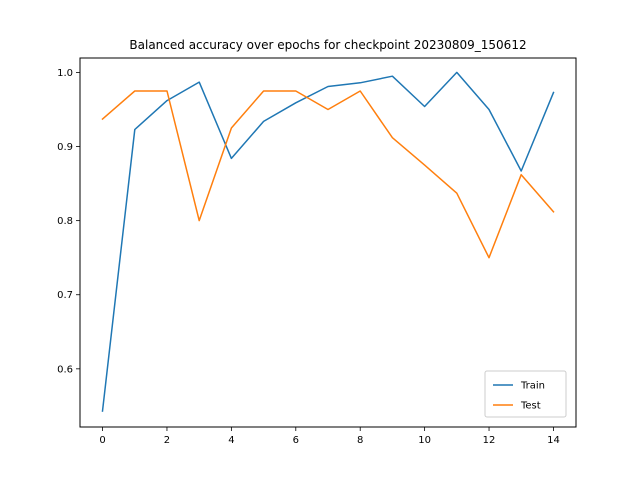  What do you see at coordinates (525, 394) in the screenshot?
I see `legend: Train Test` at bounding box center [525, 394].